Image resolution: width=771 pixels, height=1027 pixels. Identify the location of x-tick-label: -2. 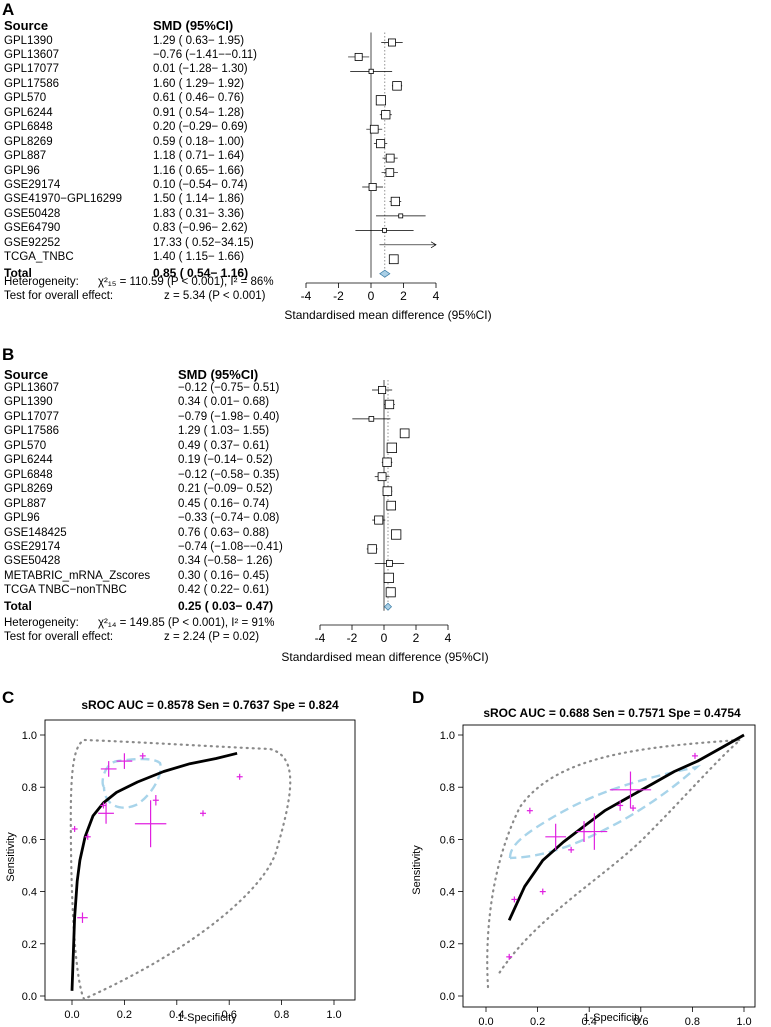
(352, 638).